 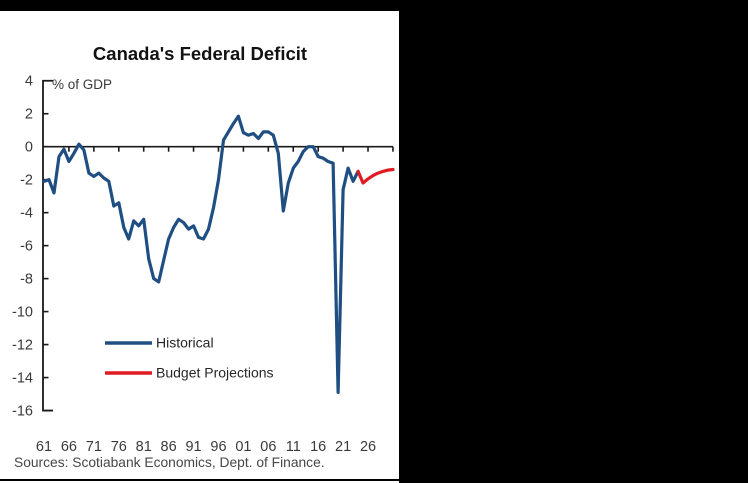 I want to click on x-tick-label: 66, so click(x=69, y=447).